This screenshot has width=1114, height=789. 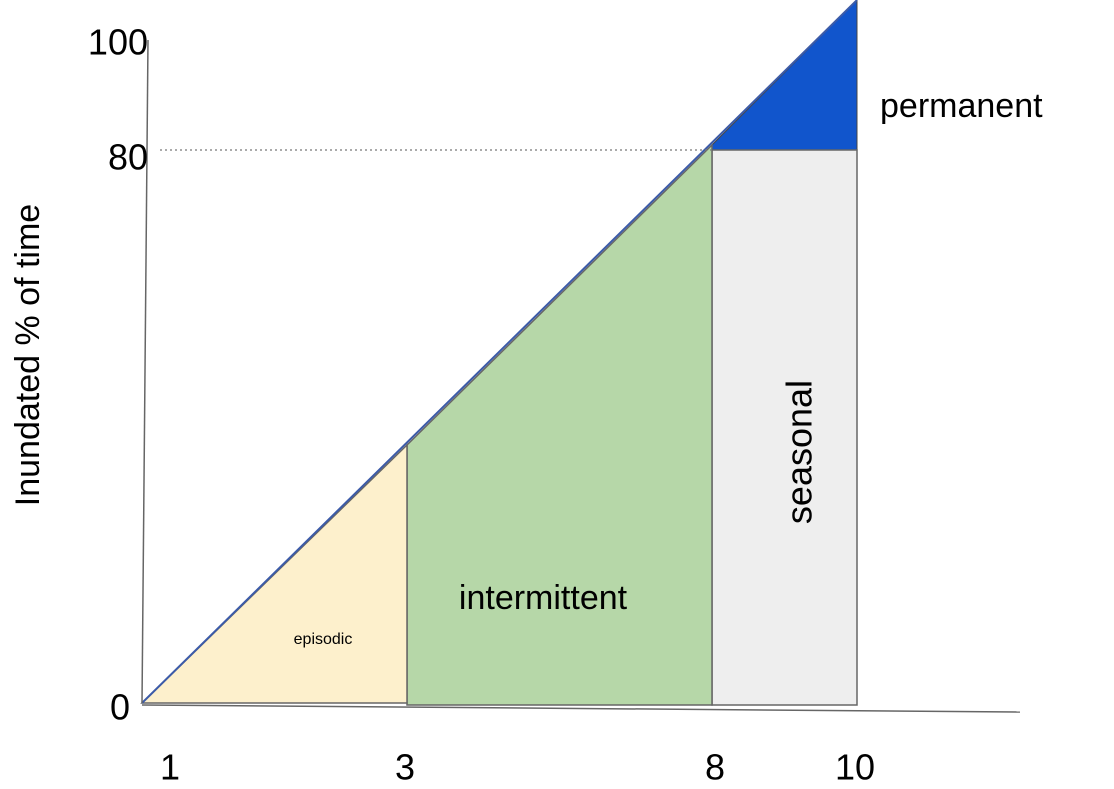 What do you see at coordinates (405, 767) in the screenshot?
I see `x-tick-label: 3` at bounding box center [405, 767].